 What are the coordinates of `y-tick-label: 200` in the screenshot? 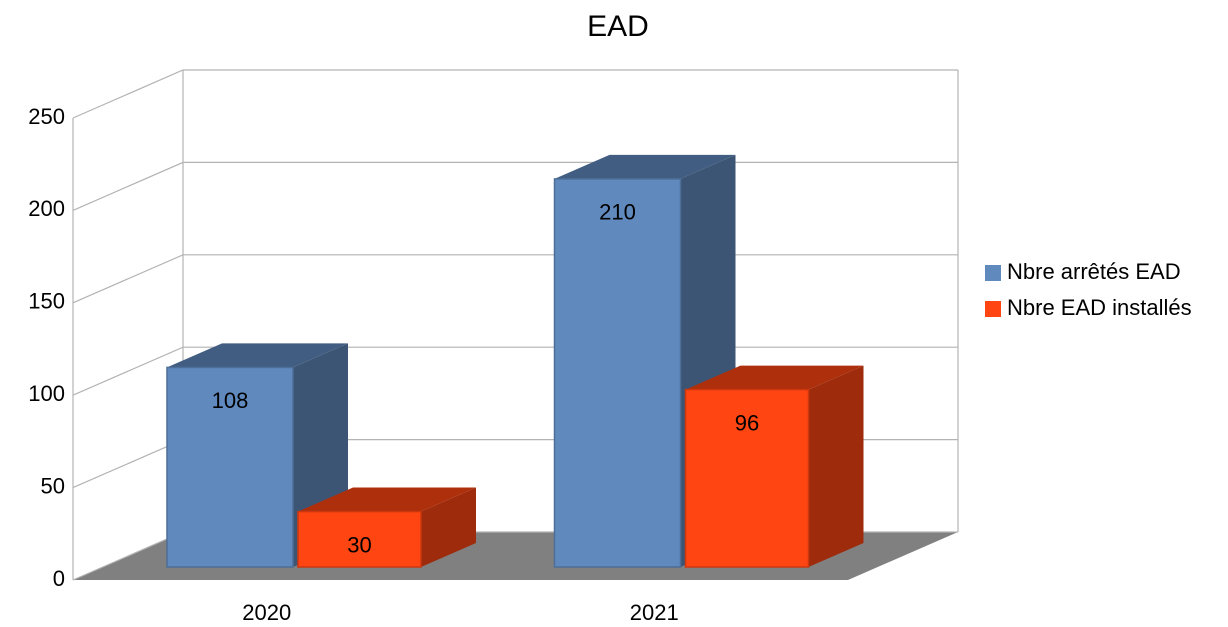 It's located at (46, 208).